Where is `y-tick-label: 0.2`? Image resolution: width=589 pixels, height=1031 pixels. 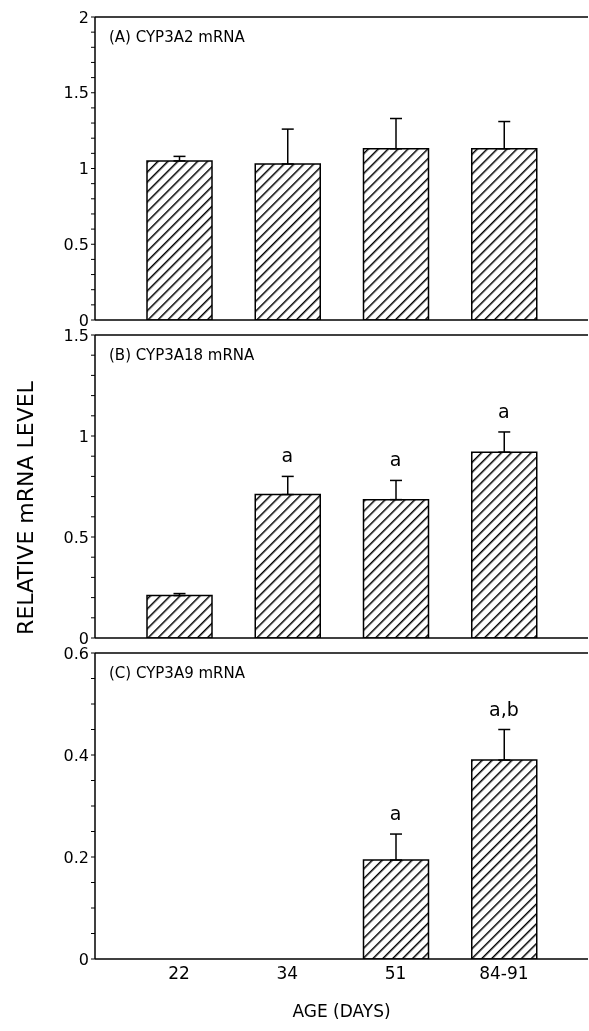 y-tick-label: 0.2 is located at coordinates (76, 857).